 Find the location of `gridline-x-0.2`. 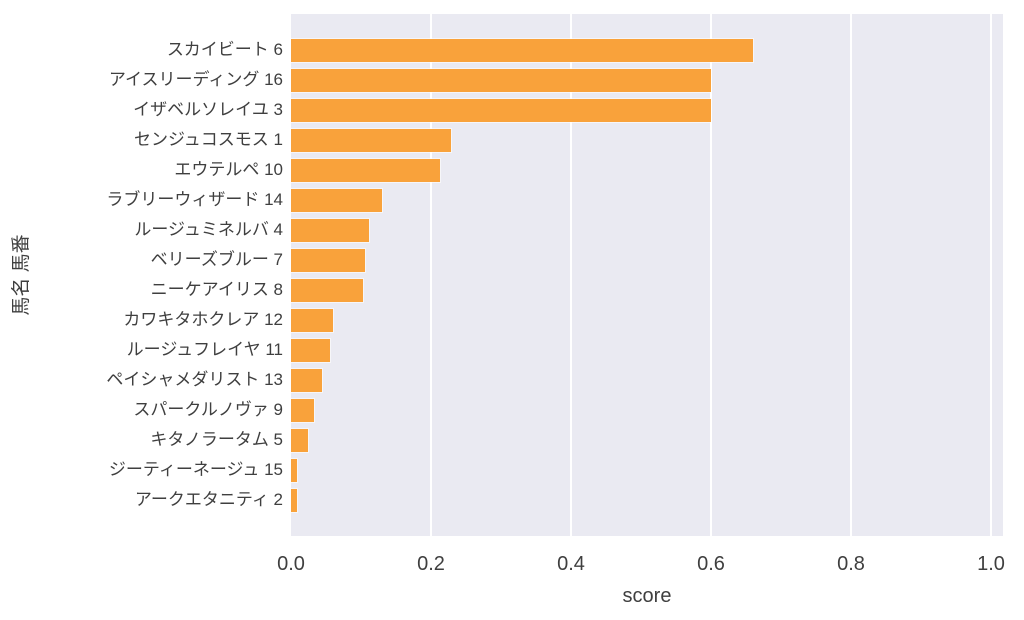

gridline-x-0.2 is located at coordinates (431, 275).